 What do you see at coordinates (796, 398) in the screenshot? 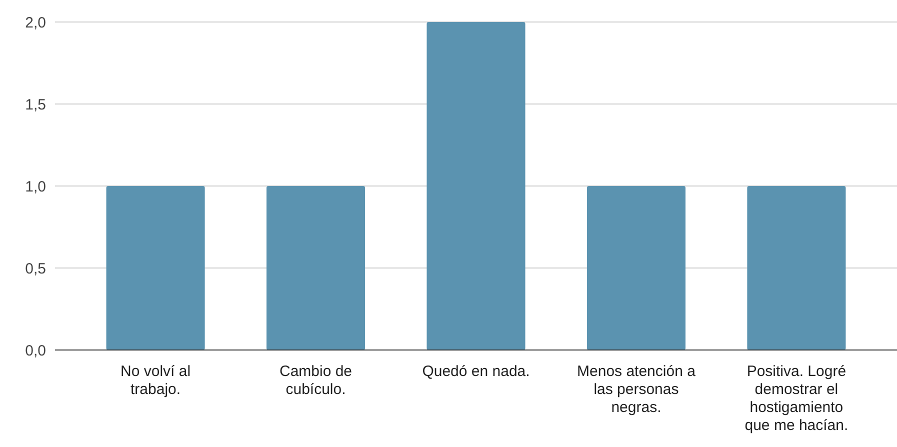
I see `x-tick-label: Positiva. Logré demostrar el hostigamiento que me hacían.` at bounding box center [796, 398].